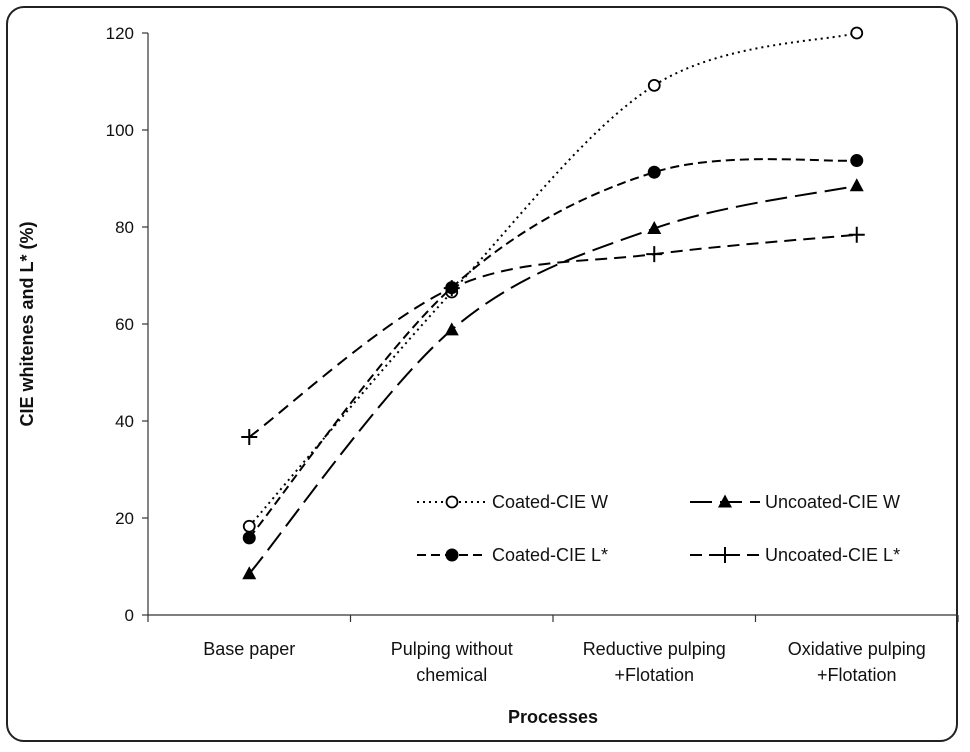 Image resolution: width=970 pixels, height=752 pixels. I want to click on x-tick-label: Pulping without, so click(452, 649).